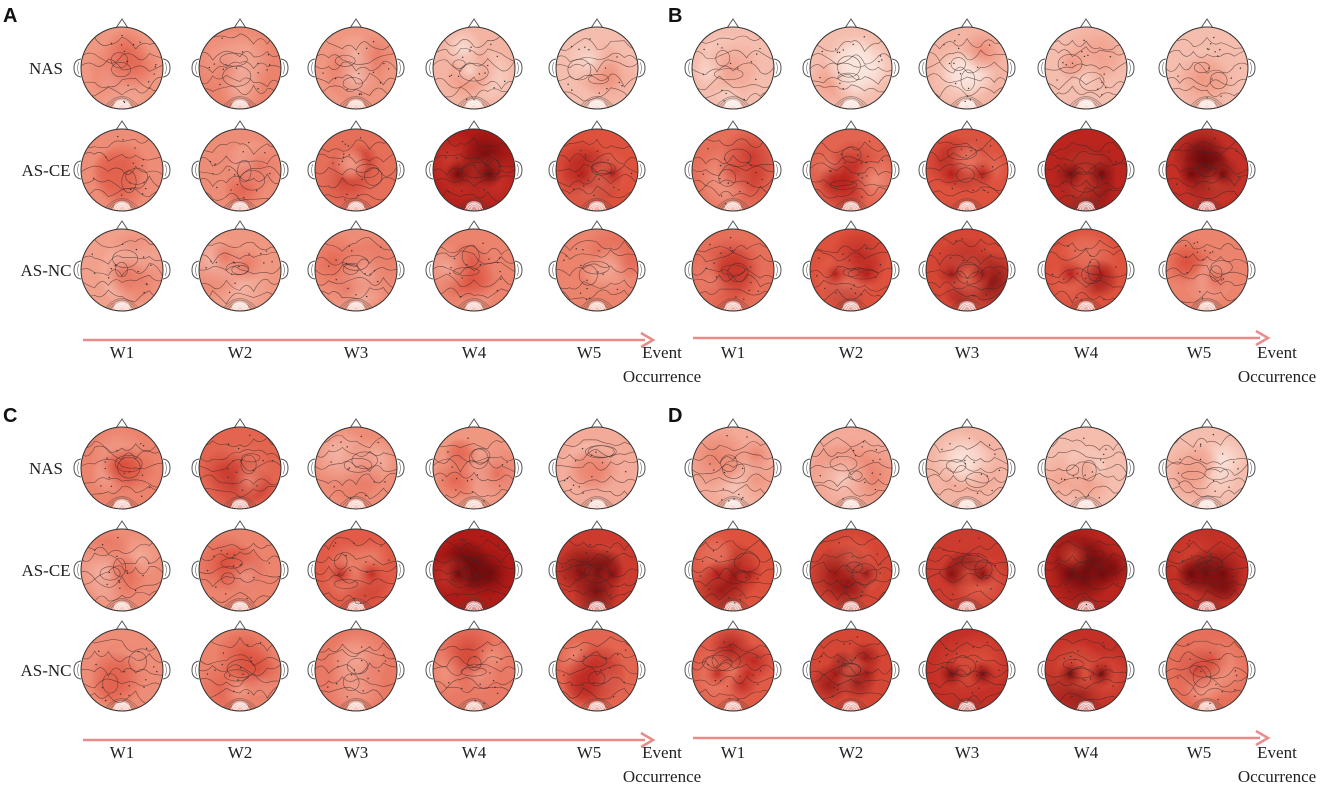 The width and height of the screenshot is (1325, 789). I want to click on topomap-c-as-ce-w3, so click(356, 566).